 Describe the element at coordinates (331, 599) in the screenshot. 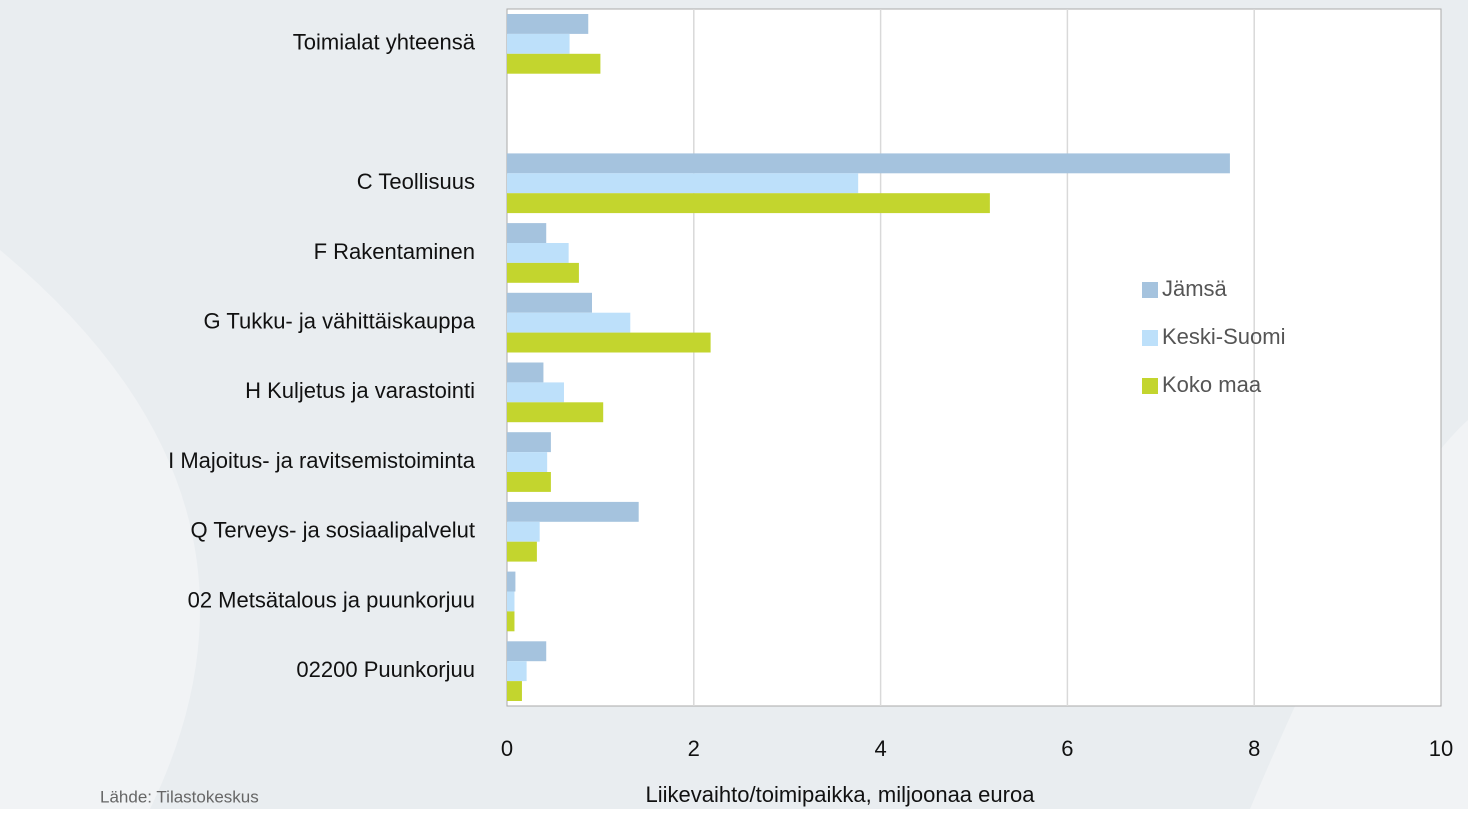

I see `y-tick-label: 02 Metsätalous ja puunkorjuu` at that location.